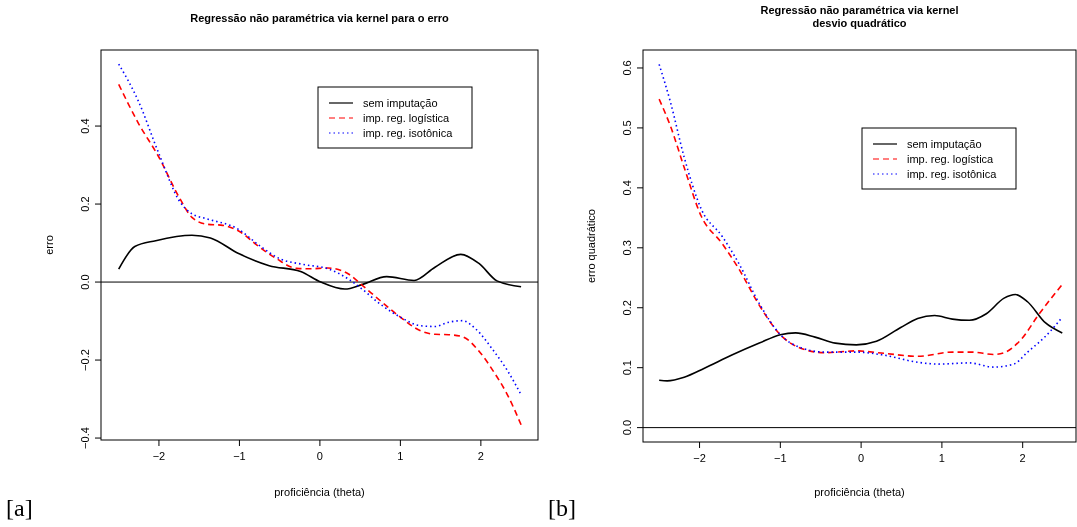  What do you see at coordinates (320, 18) in the screenshot?
I see `chart-title: Regressão não paramétrica via kernel para o erro` at bounding box center [320, 18].